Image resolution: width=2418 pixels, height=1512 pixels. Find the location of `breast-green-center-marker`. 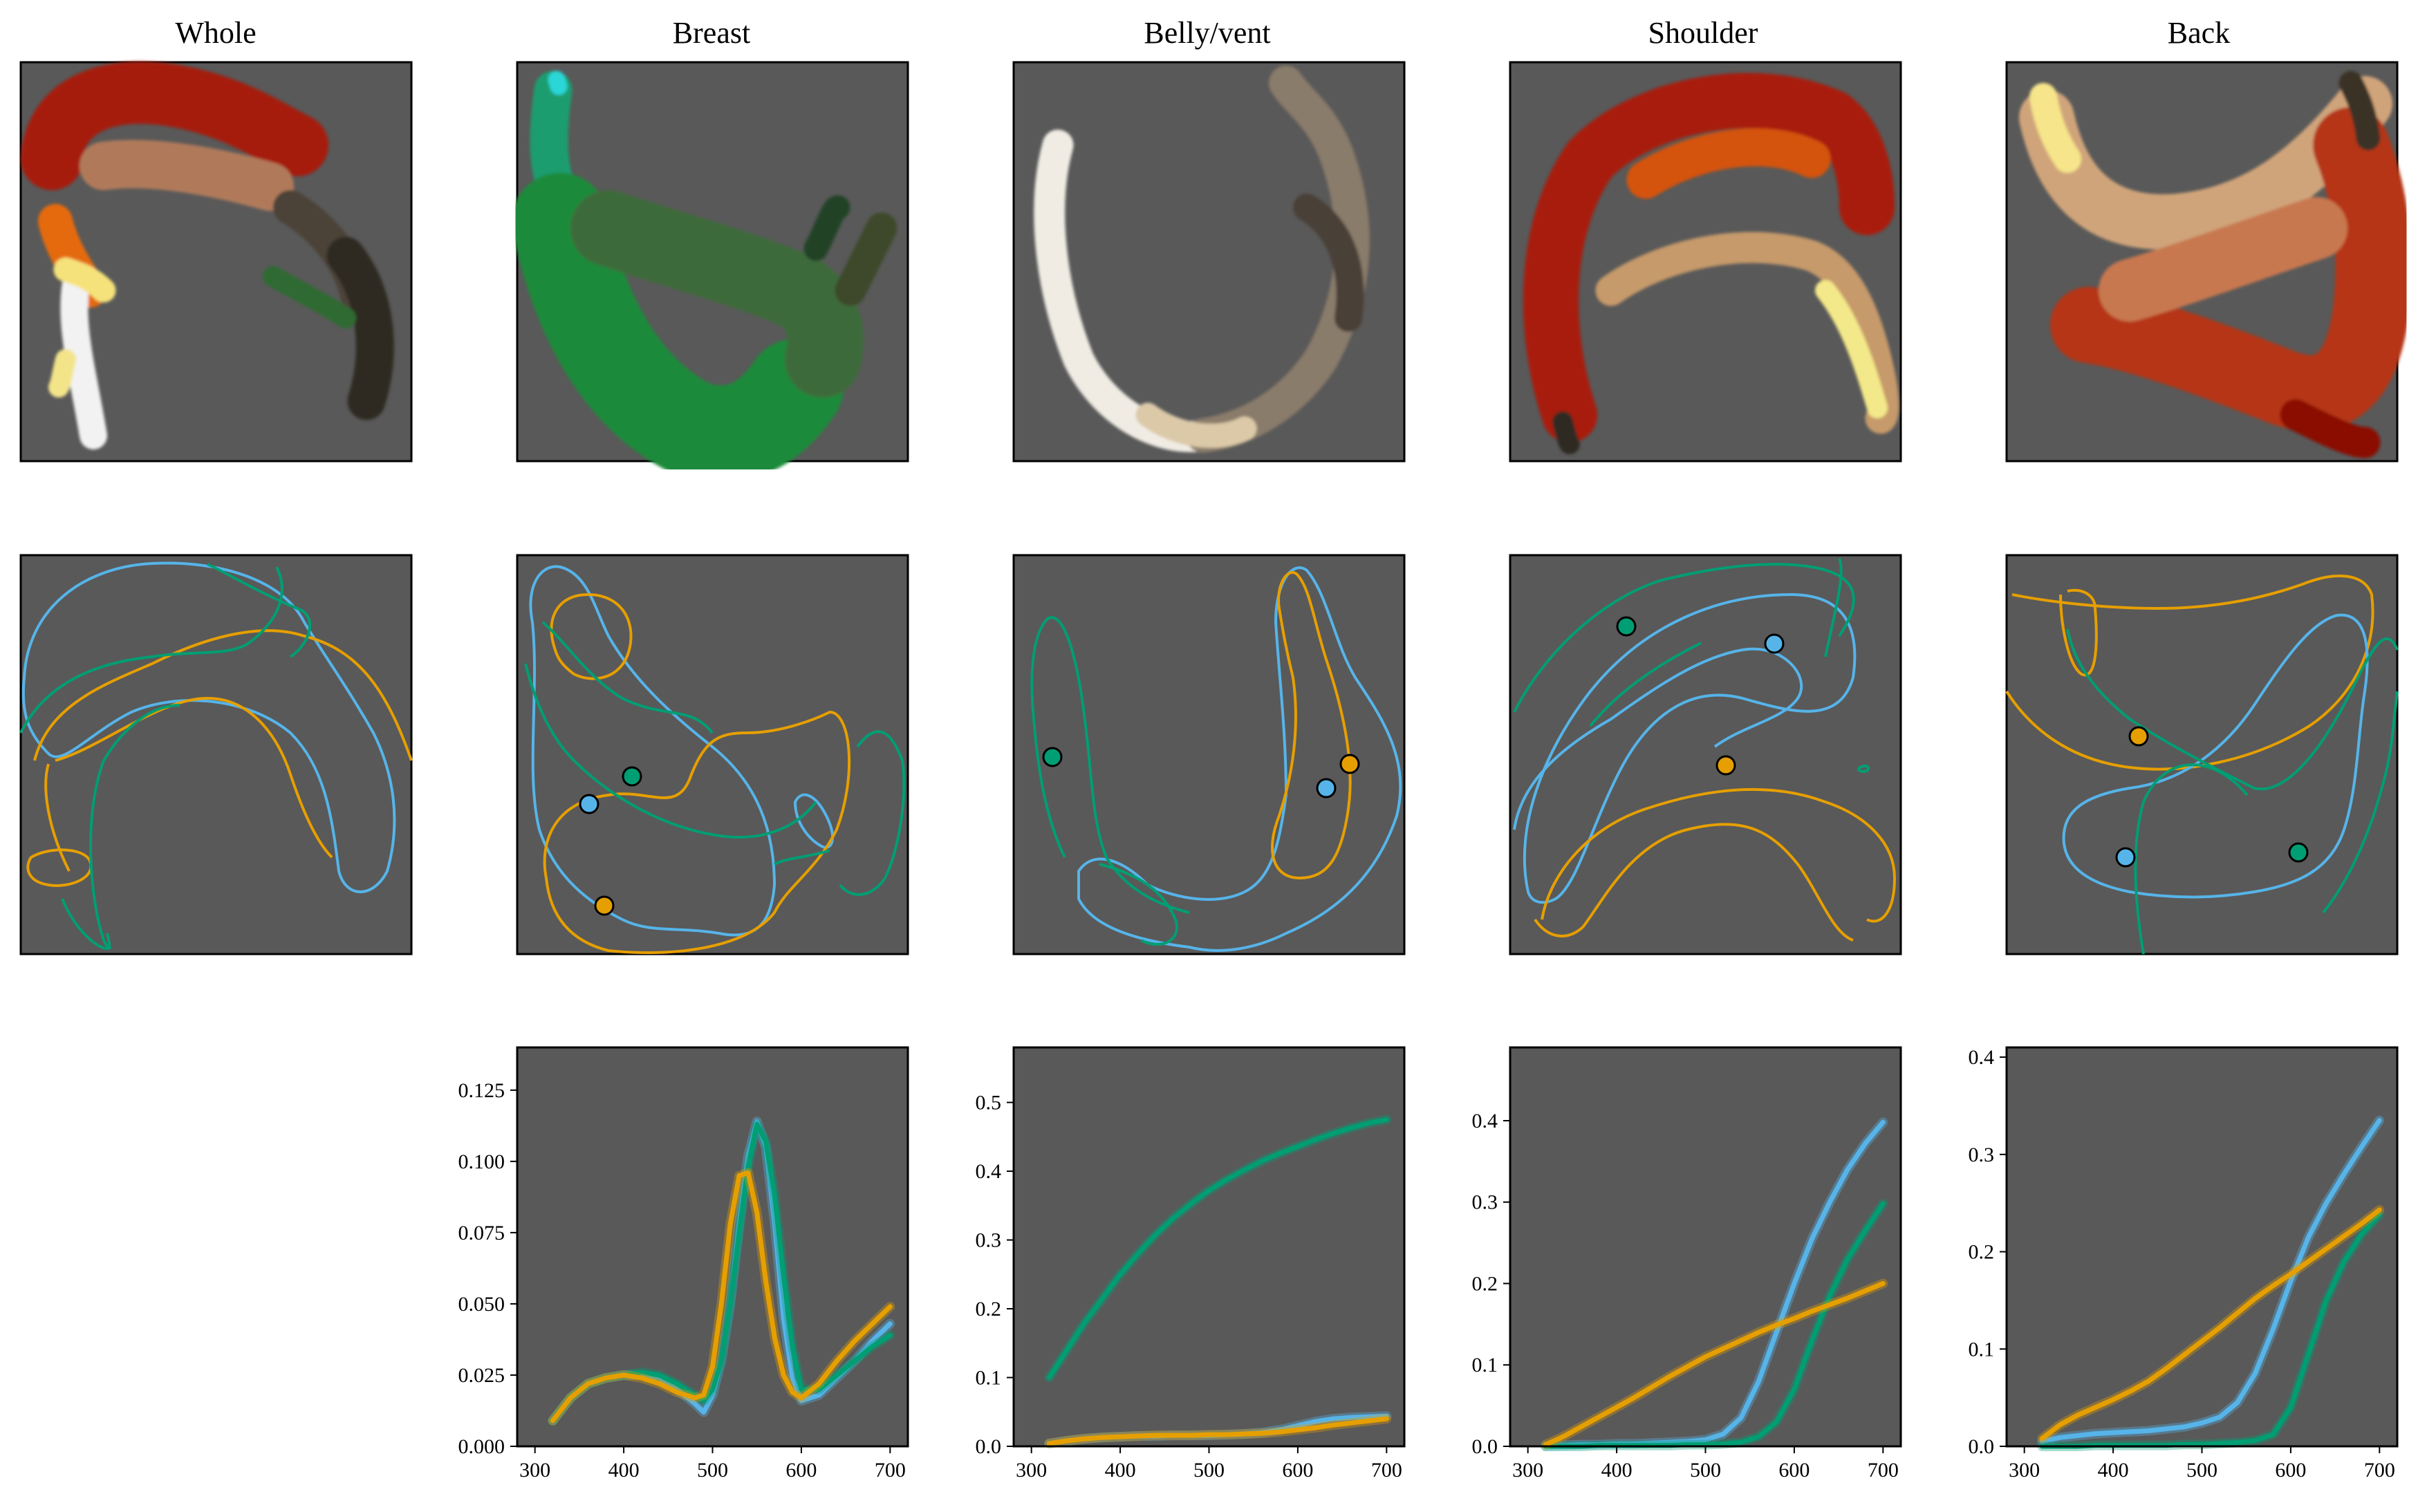

breast-green-center-marker is located at coordinates (632, 776).